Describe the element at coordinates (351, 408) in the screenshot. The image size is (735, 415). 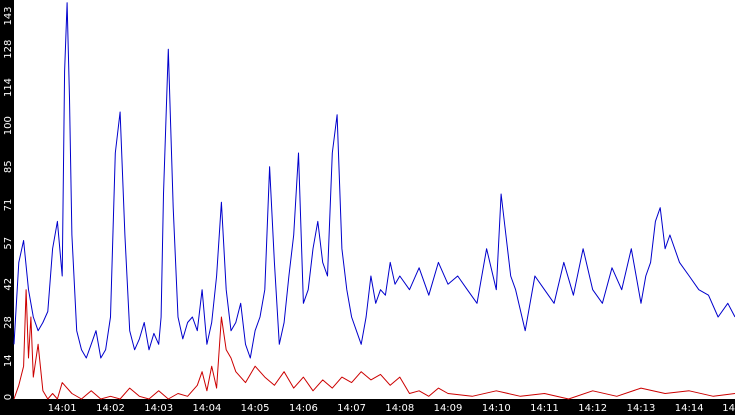
I see `x-tick-label-6: 14:07` at that location.